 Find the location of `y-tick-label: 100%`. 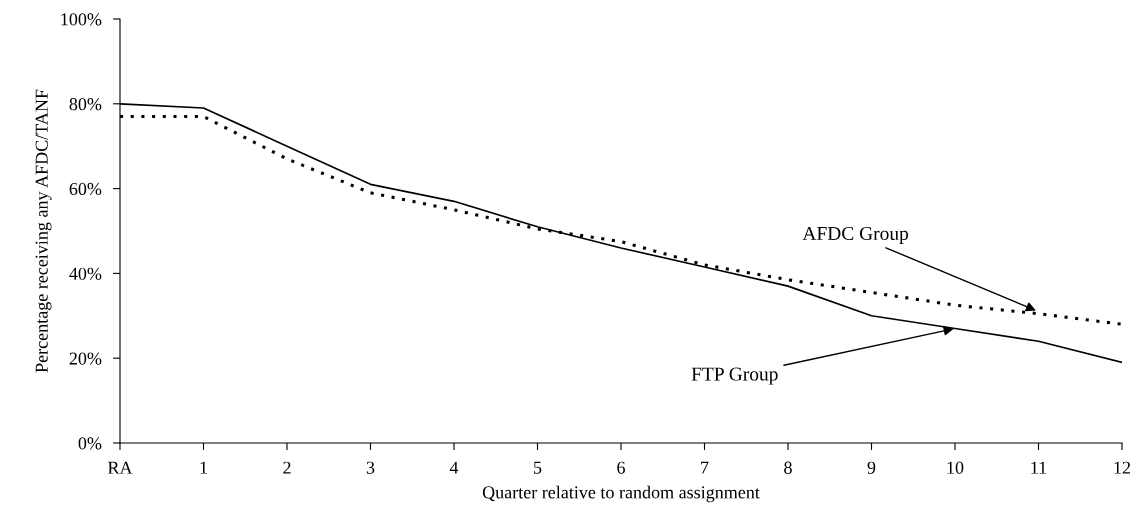

y-tick-label: 100% is located at coordinates (81, 19).